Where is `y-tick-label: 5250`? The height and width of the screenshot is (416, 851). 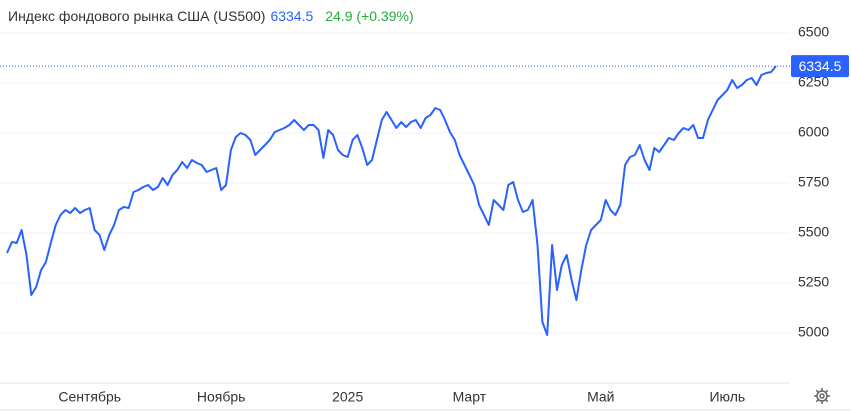
y-tick-label: 5250 is located at coordinates (813, 282).